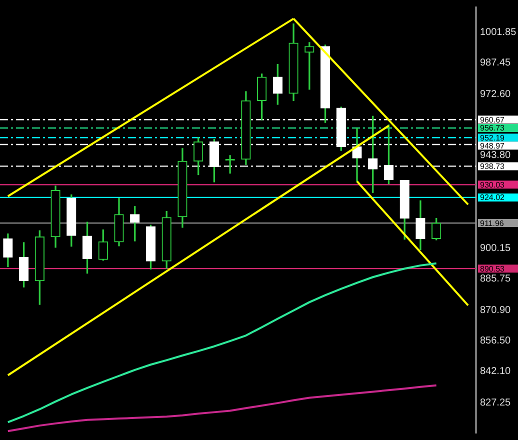  Describe the element at coordinates (493, 185) in the screenshot. I see `ref-line-label: 930.03` at that location.